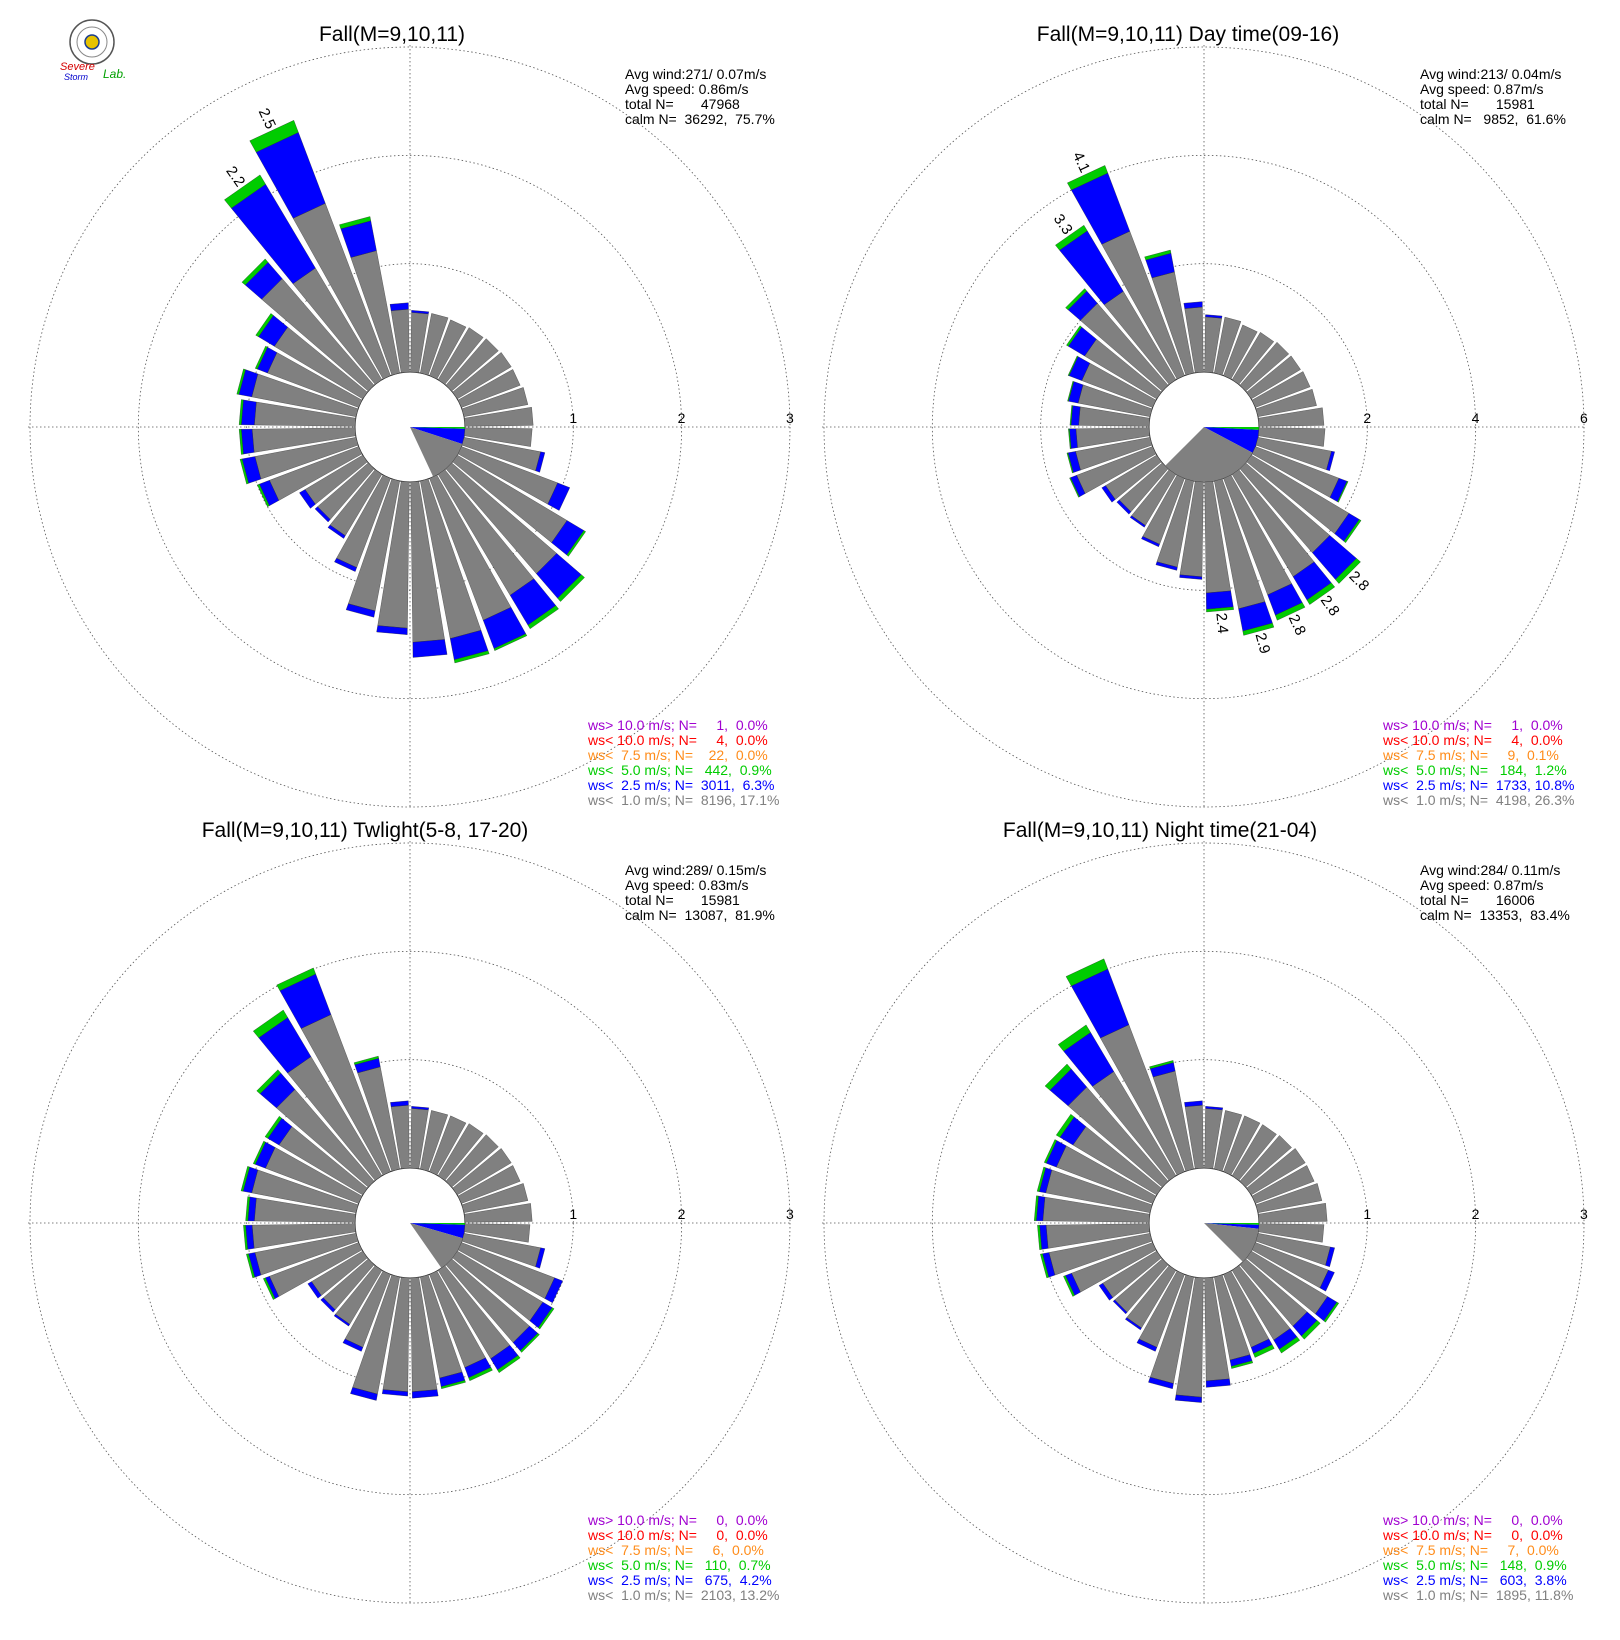 The width and height of the screenshot is (1620, 1640). Describe the element at coordinates (679, 1565) in the screenshot. I see `legend-entry: ws< 5.0 m/s; N= 110, 0.7%` at that location.